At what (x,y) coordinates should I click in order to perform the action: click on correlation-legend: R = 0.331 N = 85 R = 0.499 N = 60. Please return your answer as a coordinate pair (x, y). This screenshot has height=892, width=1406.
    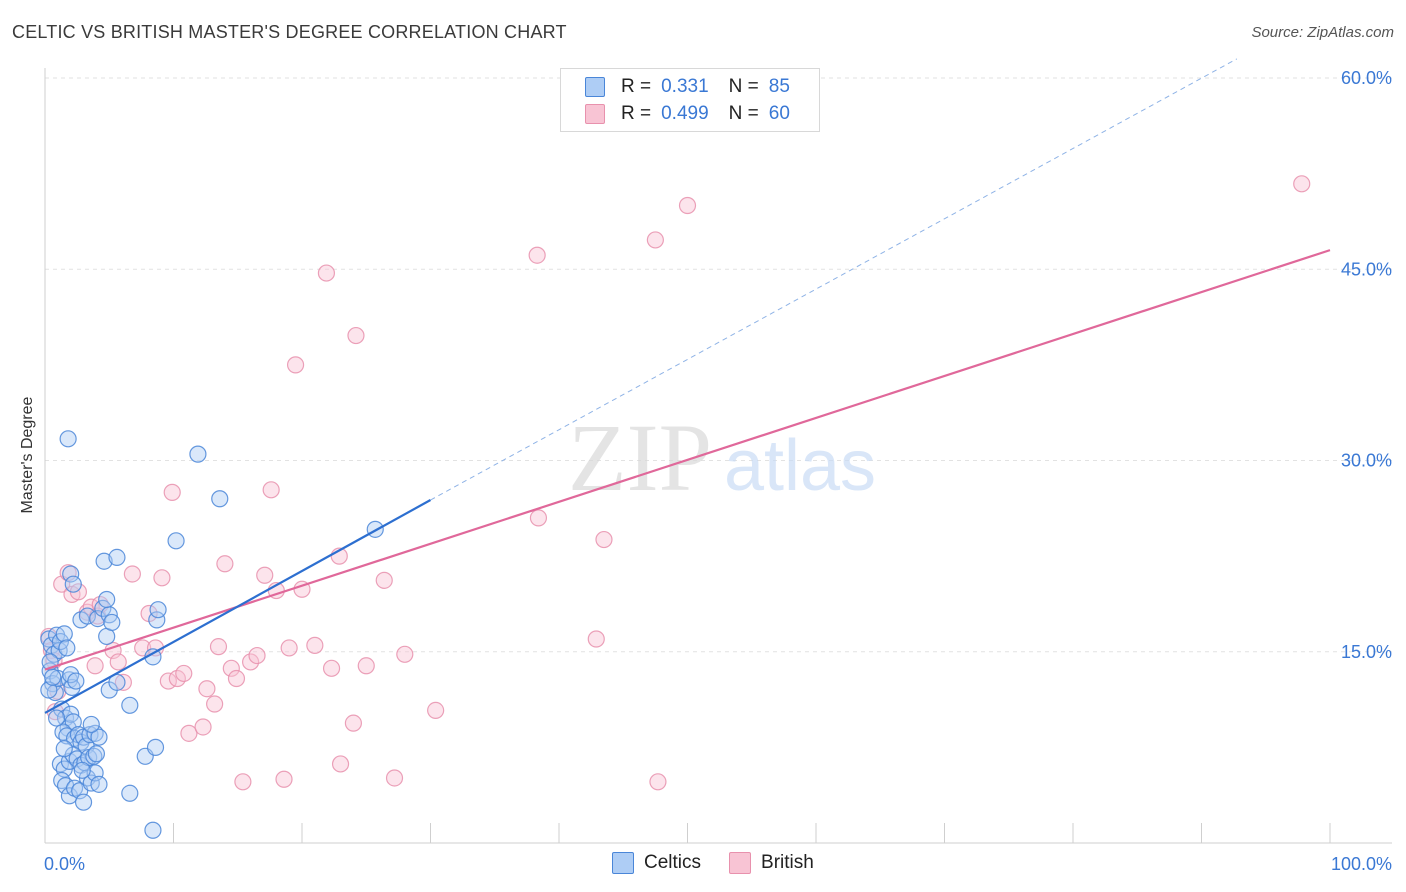
    Looking at the image, I should click on (690, 100).